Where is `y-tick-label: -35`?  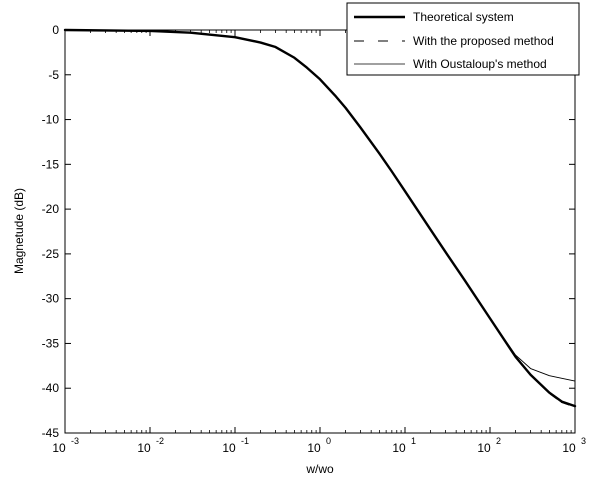 y-tick-label: -35 is located at coordinates (51, 343).